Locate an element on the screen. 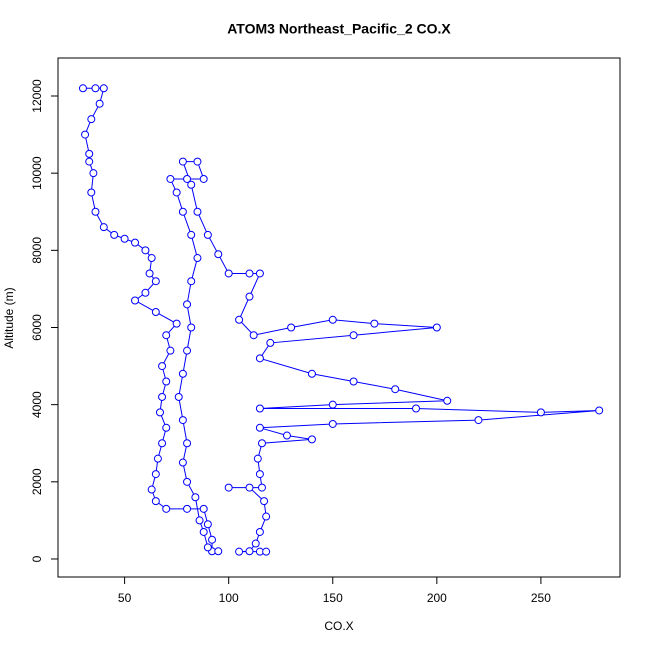 The width and height of the screenshot is (650, 650). x-tick-label: 250 is located at coordinates (541, 598).